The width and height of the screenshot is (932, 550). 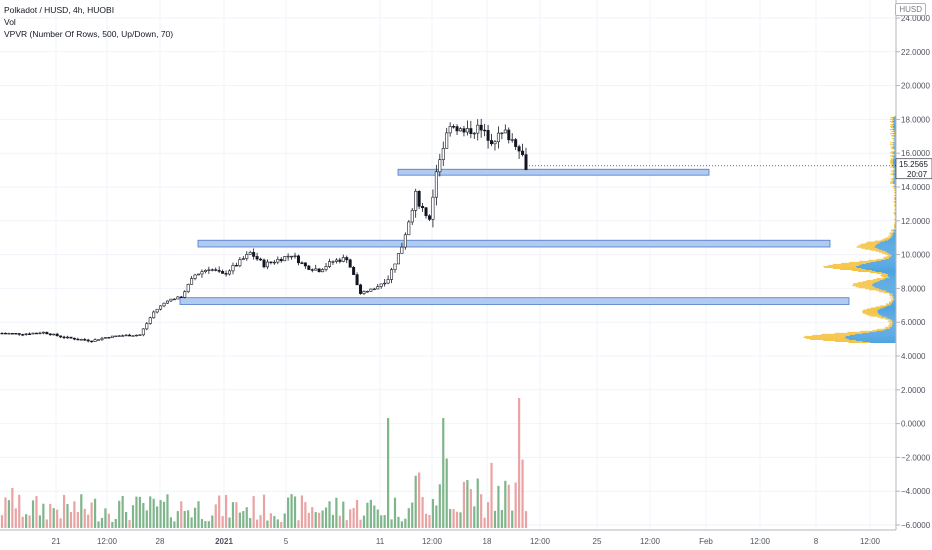 What do you see at coordinates (910, 9) in the screenshot?
I see `currency-badge: HUSD` at bounding box center [910, 9].